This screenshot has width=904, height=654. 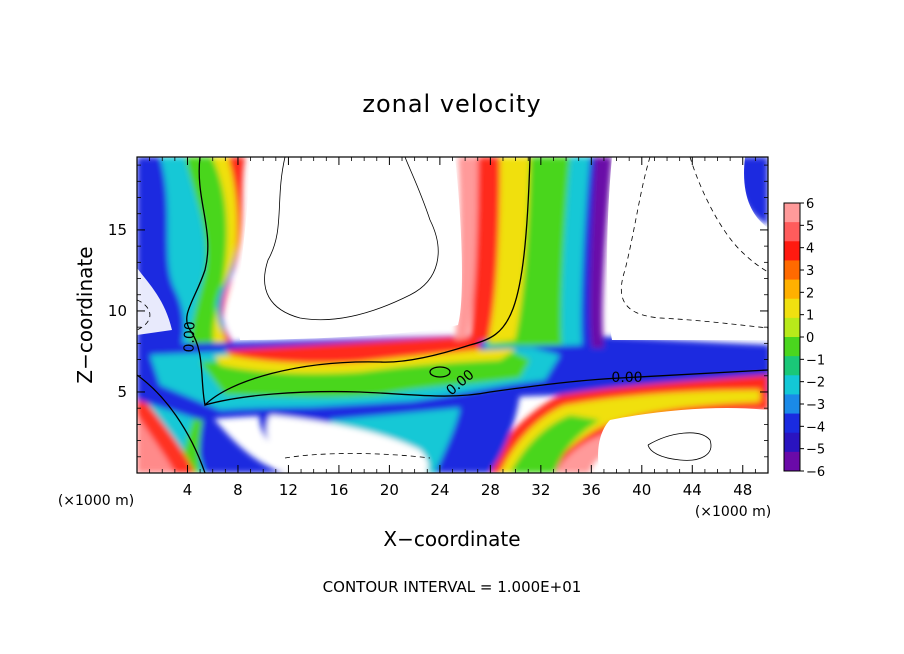 What do you see at coordinates (810, 249) in the screenshot?
I see `colorbar-tick-label: 4` at bounding box center [810, 249].